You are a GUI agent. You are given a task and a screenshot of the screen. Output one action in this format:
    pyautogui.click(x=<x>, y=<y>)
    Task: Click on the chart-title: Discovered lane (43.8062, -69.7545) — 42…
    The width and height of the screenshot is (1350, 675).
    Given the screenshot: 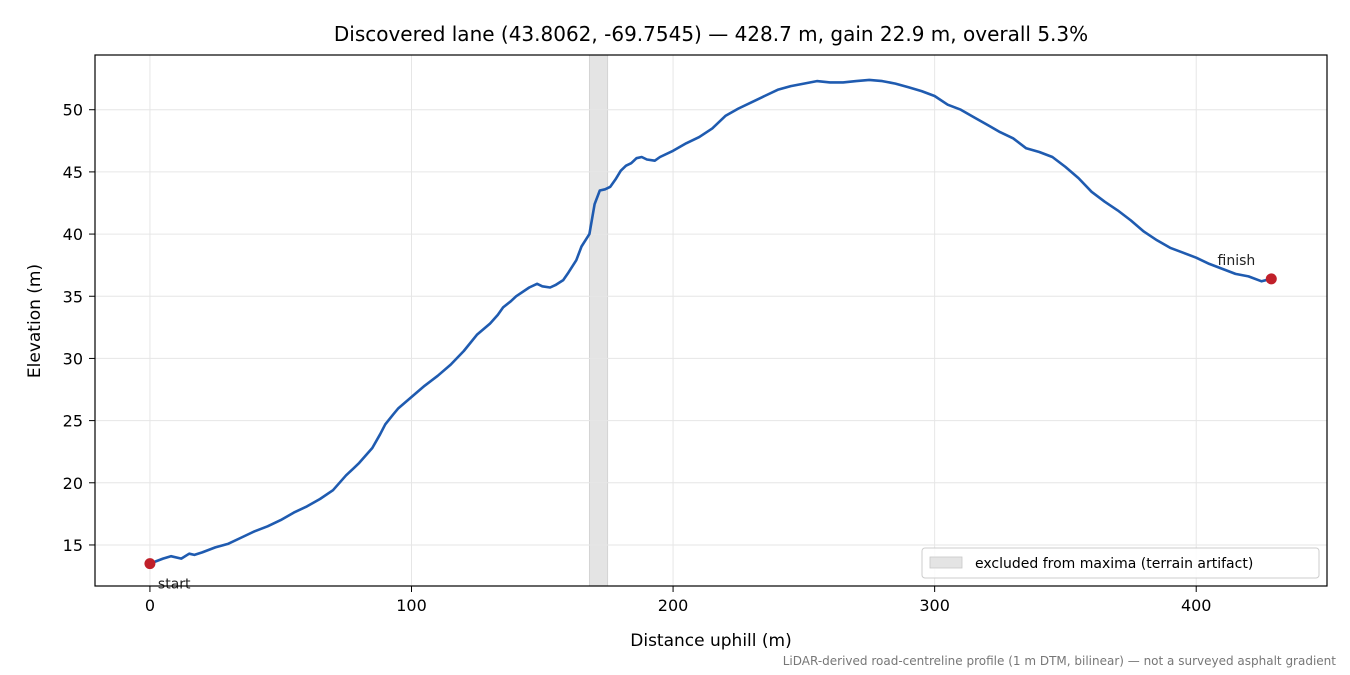 What is the action you would take?
    pyautogui.click(x=711, y=34)
    